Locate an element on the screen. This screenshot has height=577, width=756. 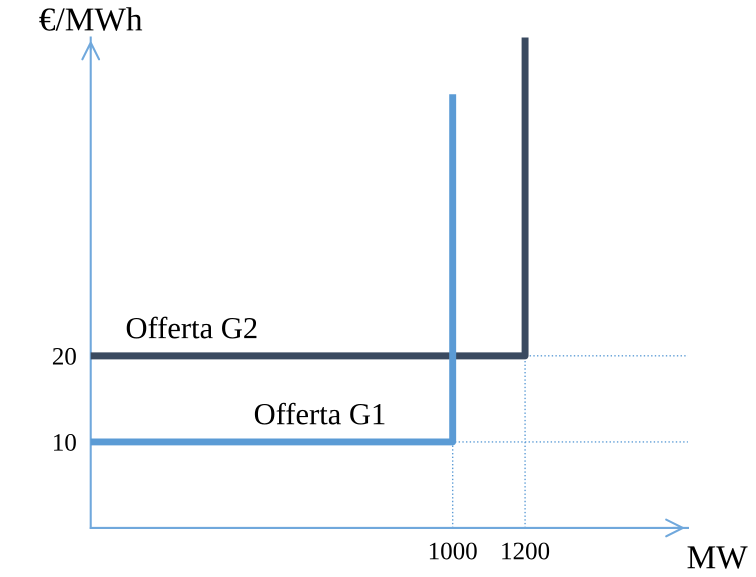
series-label: Offerta G1 is located at coordinates (319, 413).